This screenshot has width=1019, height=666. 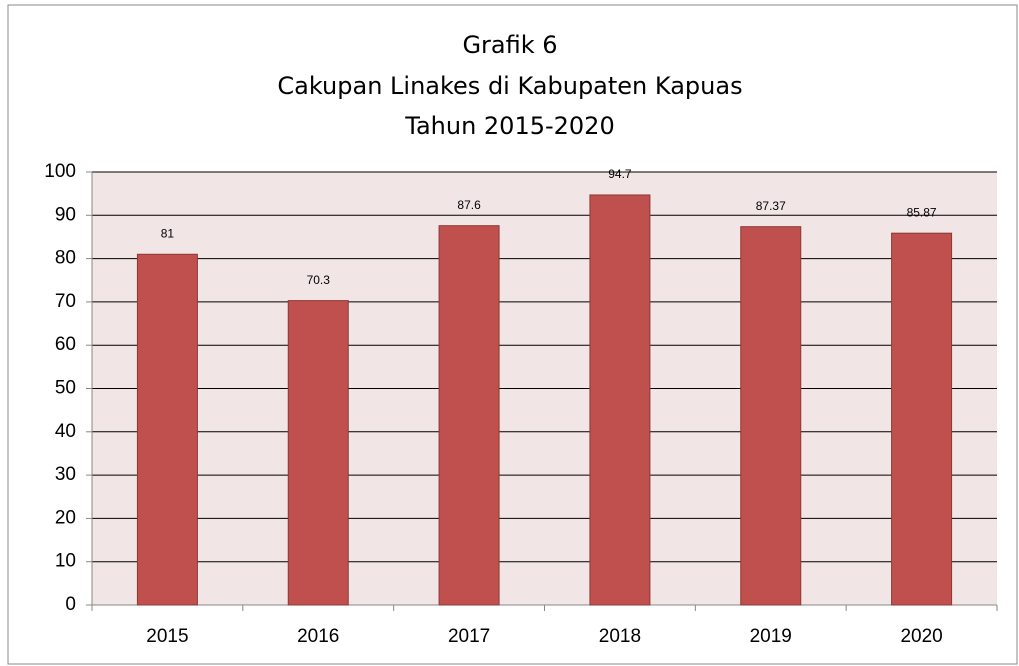 What do you see at coordinates (168, 233) in the screenshot?
I see `data-label: 81` at bounding box center [168, 233].